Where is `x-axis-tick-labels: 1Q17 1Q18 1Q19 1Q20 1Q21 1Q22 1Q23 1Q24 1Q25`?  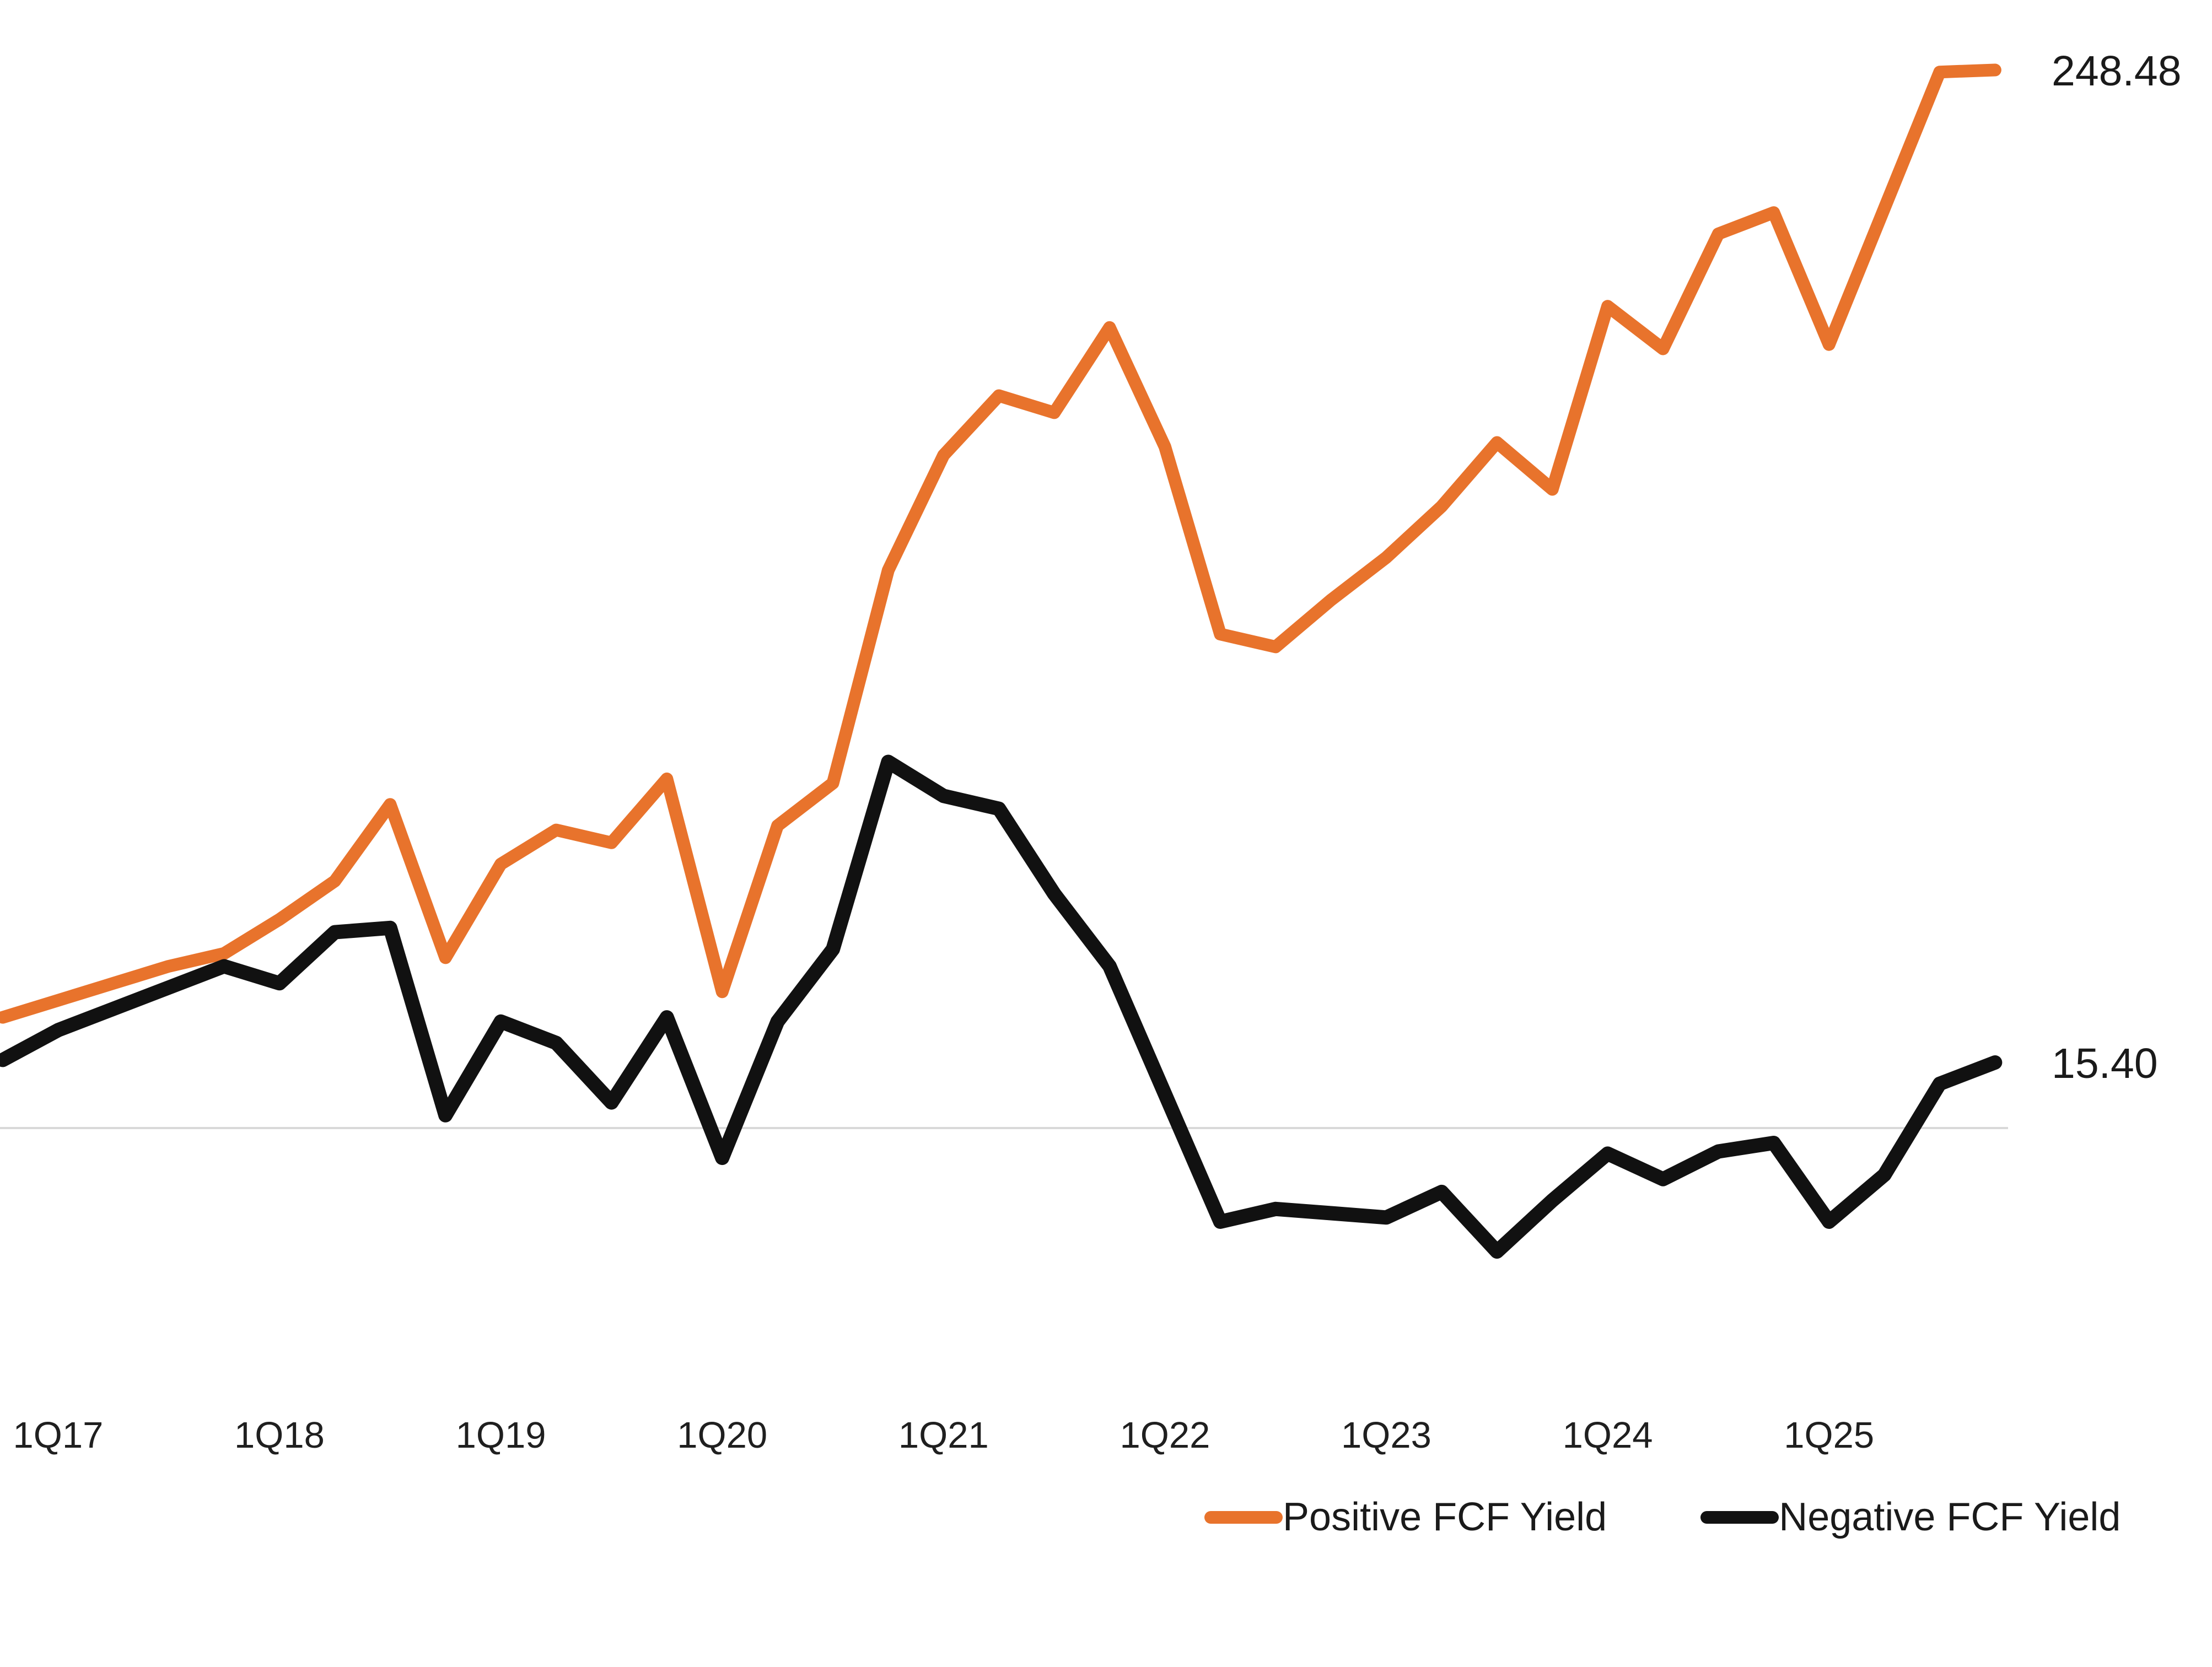
x-axis-tick-labels: 1Q17 1Q18 1Q19 1Q20 1Q21 1Q22 1Q23 1Q24 1Q25 is located at coordinates (1106, 1439).